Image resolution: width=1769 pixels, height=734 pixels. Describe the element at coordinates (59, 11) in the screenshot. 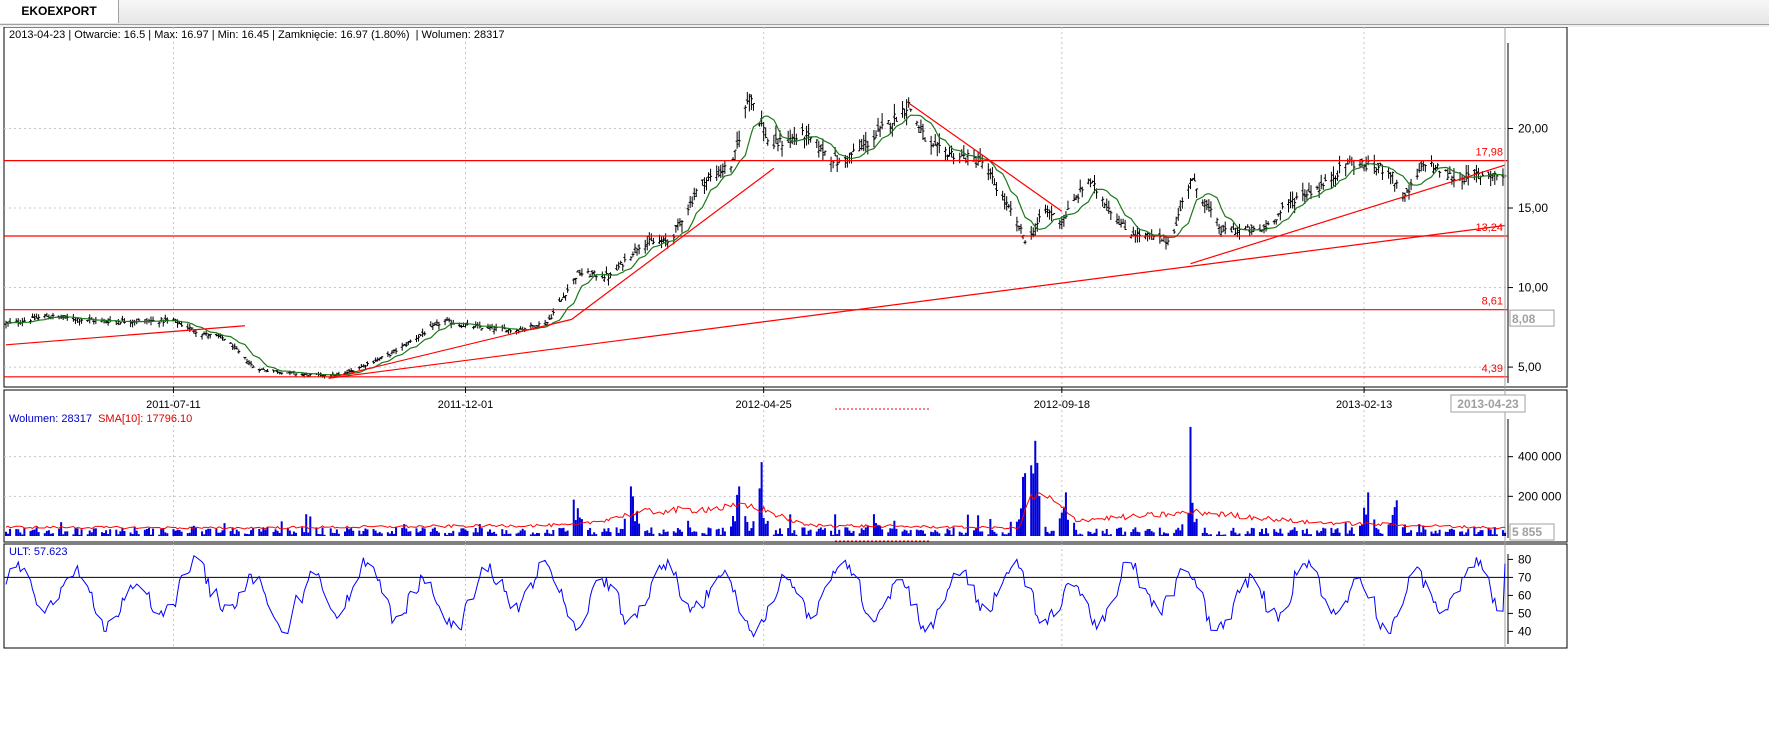

I see `tab-ekoexport: EKOEXPORT` at that location.